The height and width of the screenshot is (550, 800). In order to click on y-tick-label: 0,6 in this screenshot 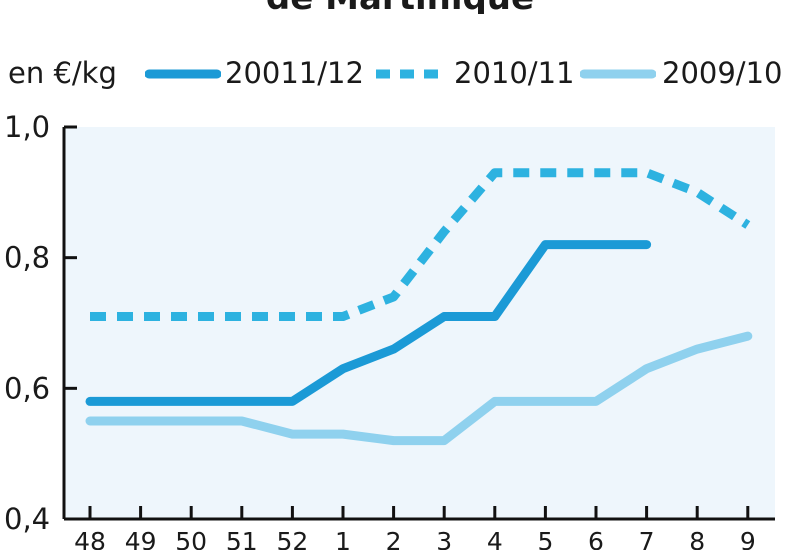, I will do `click(27, 388)`.